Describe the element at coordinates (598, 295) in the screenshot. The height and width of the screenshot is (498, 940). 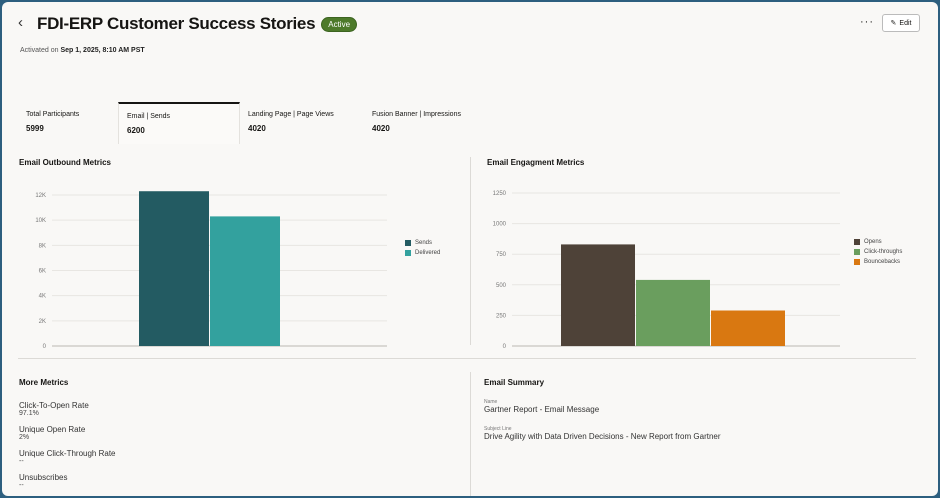
I see `bar-opens` at that location.